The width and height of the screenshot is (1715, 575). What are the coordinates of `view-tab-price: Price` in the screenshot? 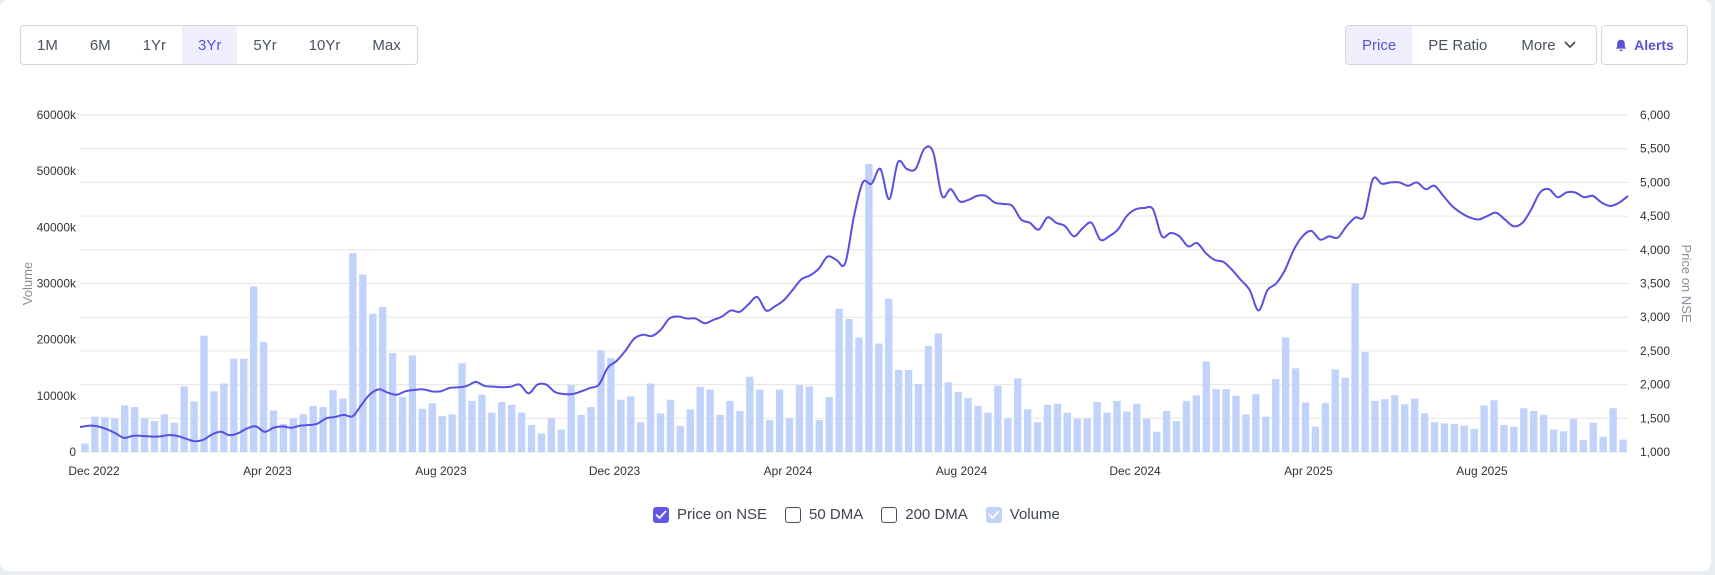 It's located at (1379, 45).